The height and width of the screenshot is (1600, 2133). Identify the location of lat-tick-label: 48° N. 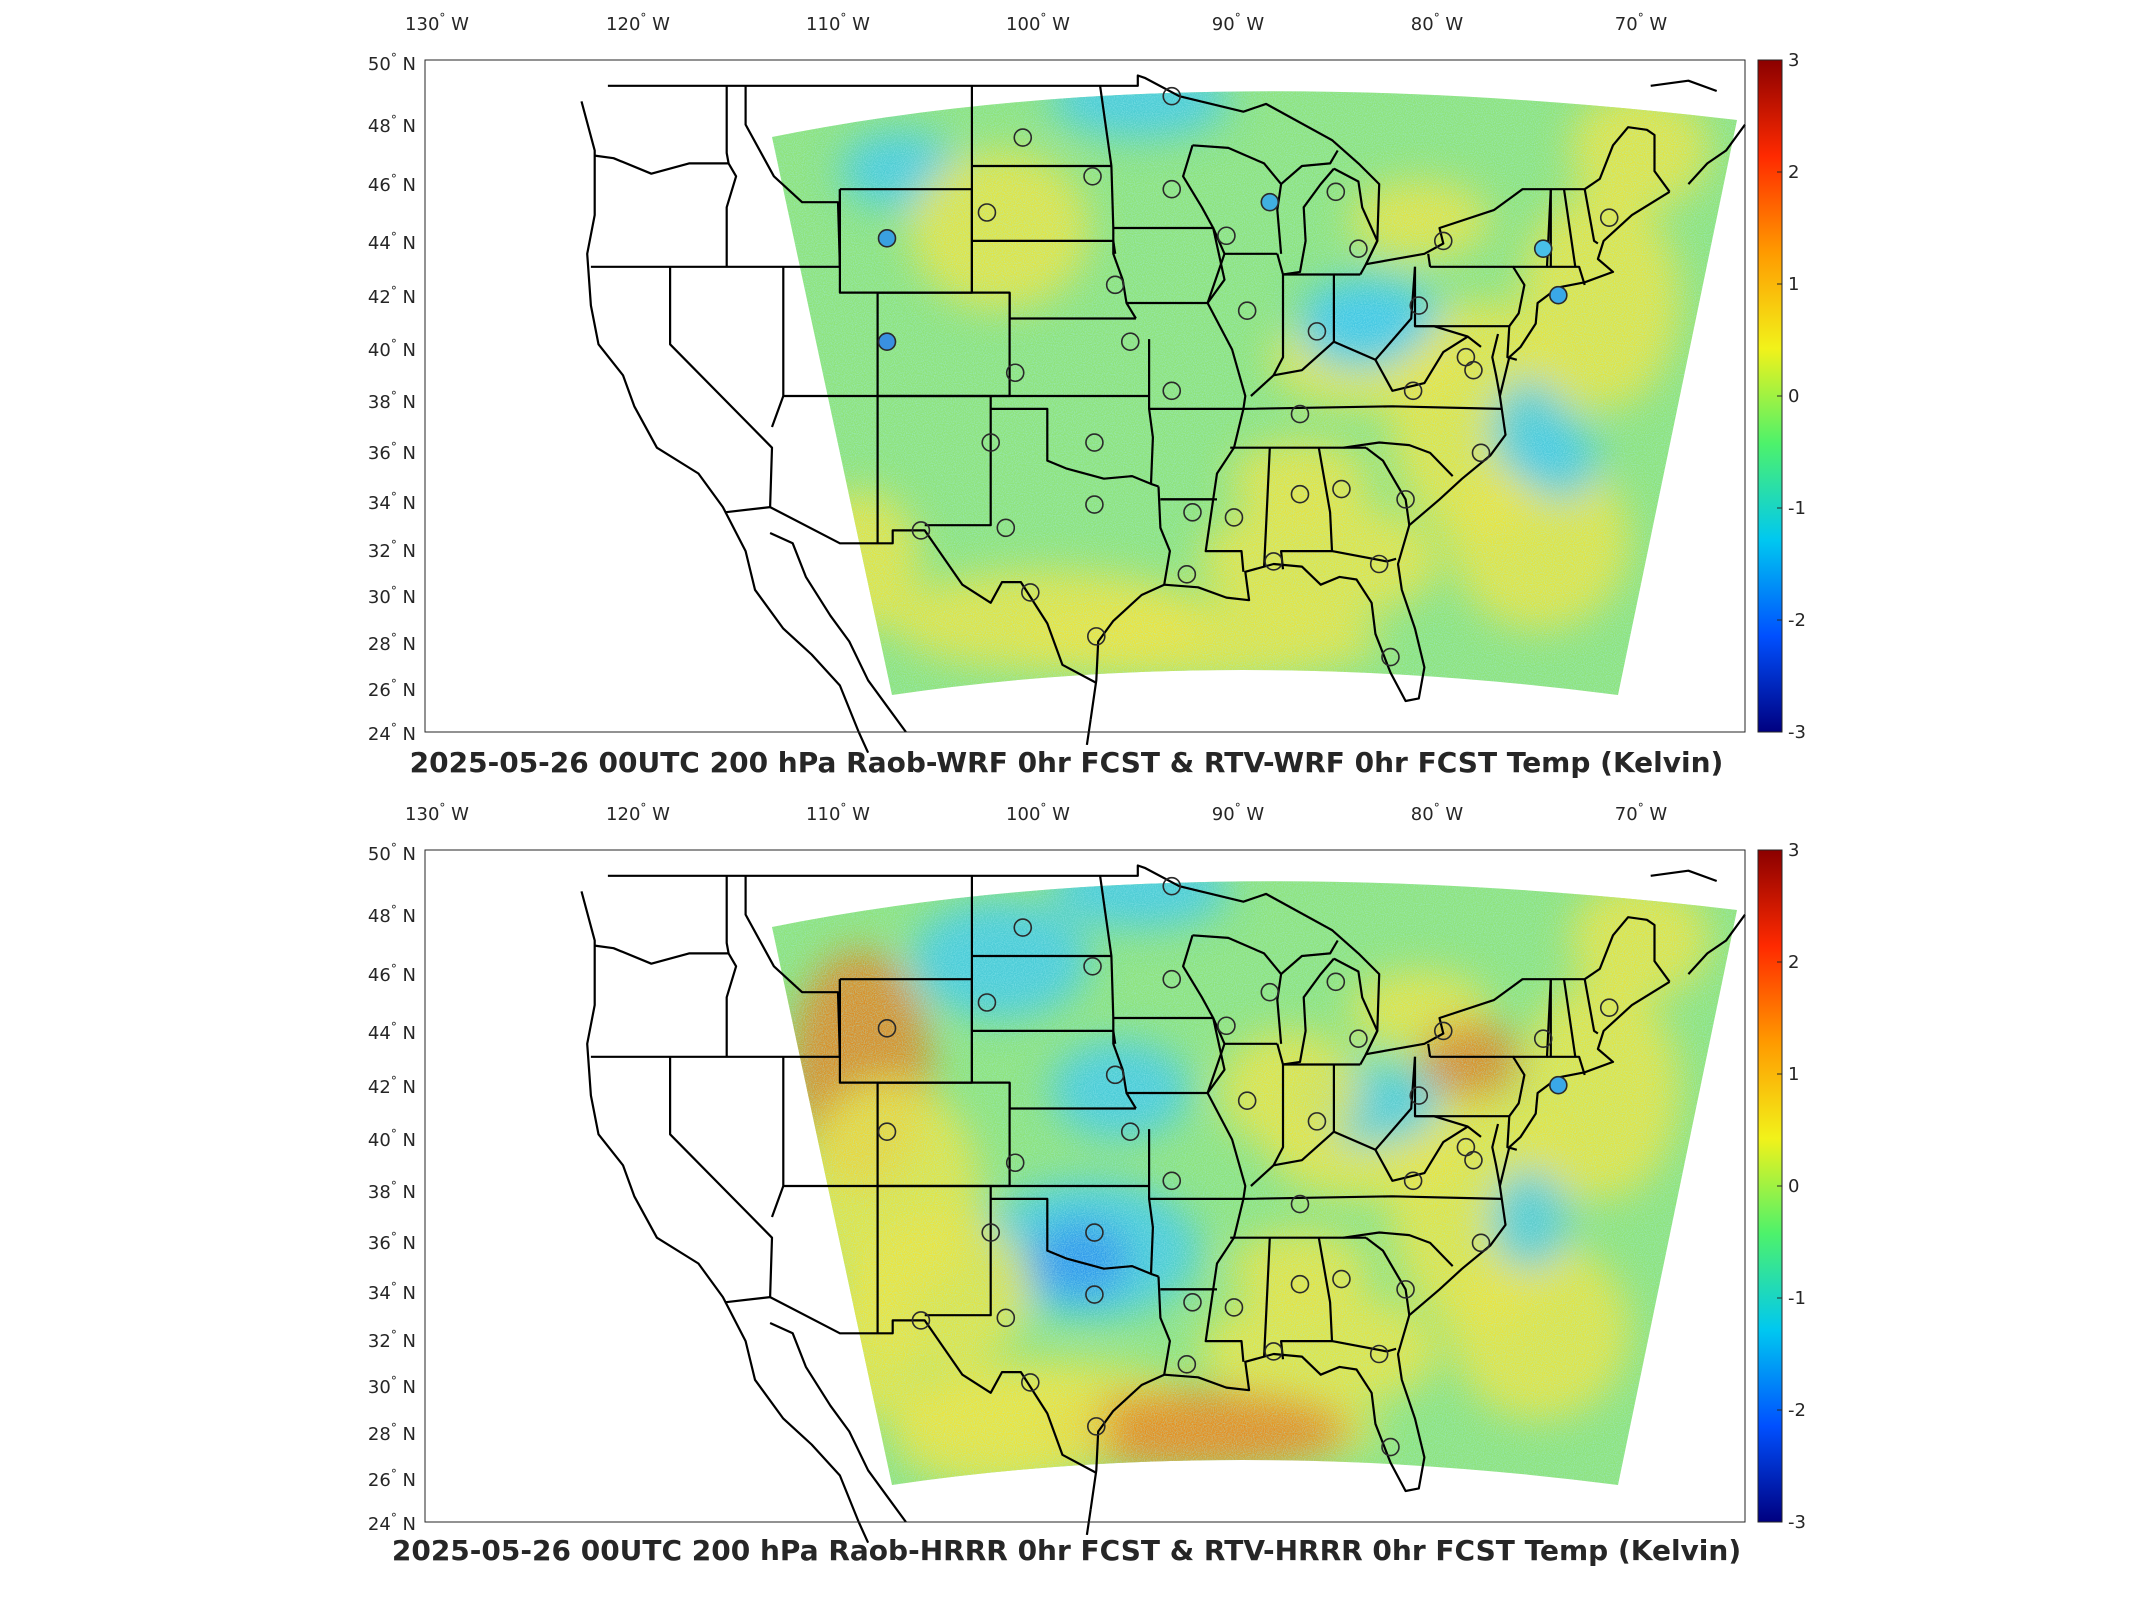
(392, 125).